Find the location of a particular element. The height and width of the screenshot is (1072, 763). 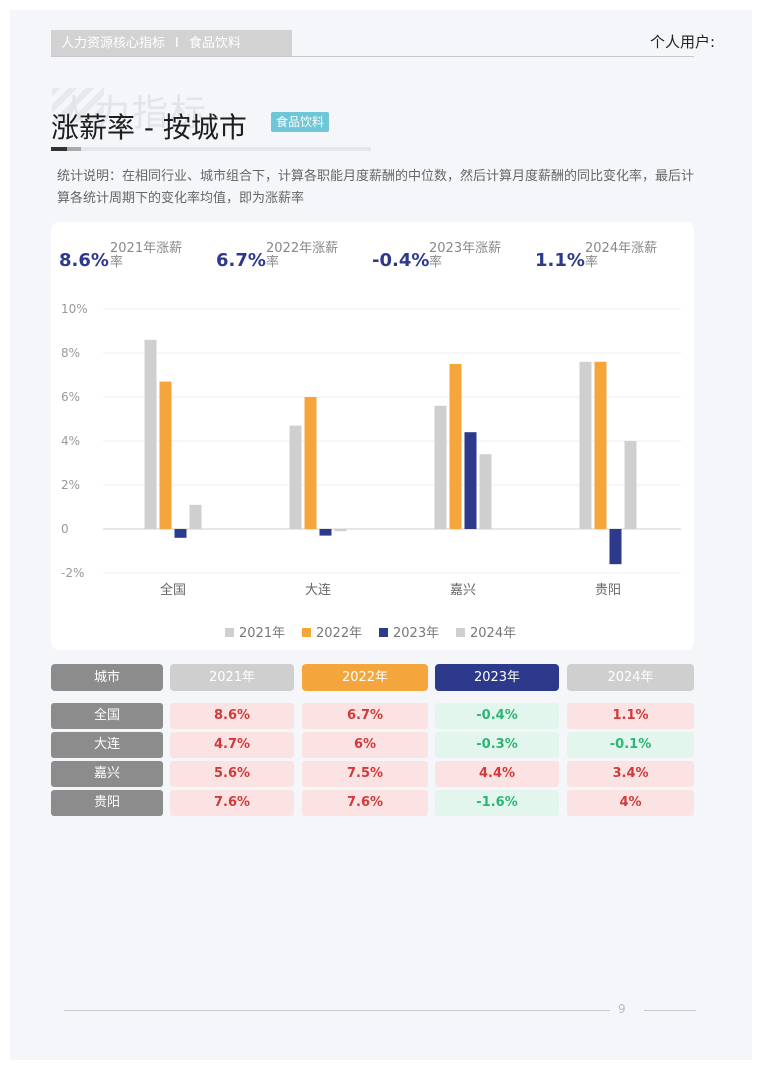

header-divider is located at coordinates (372, 56).